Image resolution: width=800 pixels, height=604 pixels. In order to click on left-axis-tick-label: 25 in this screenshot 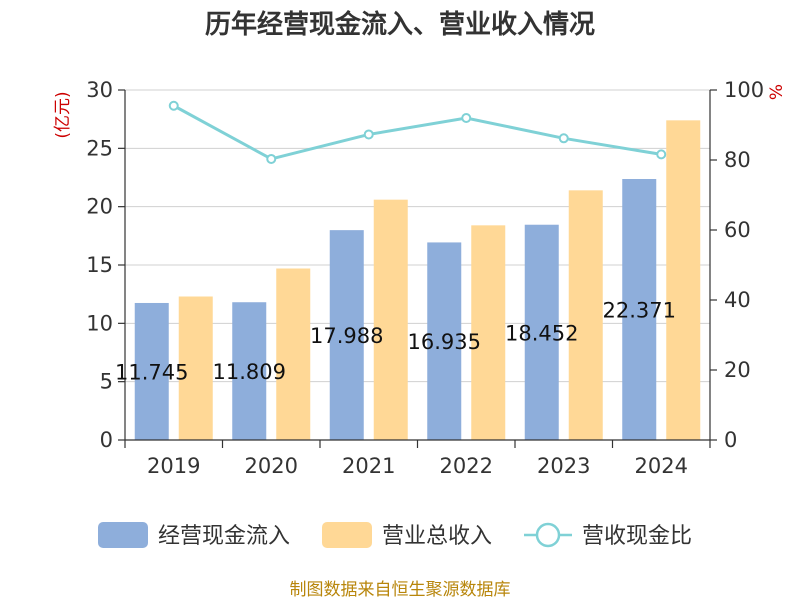, I will do `click(99, 148)`.